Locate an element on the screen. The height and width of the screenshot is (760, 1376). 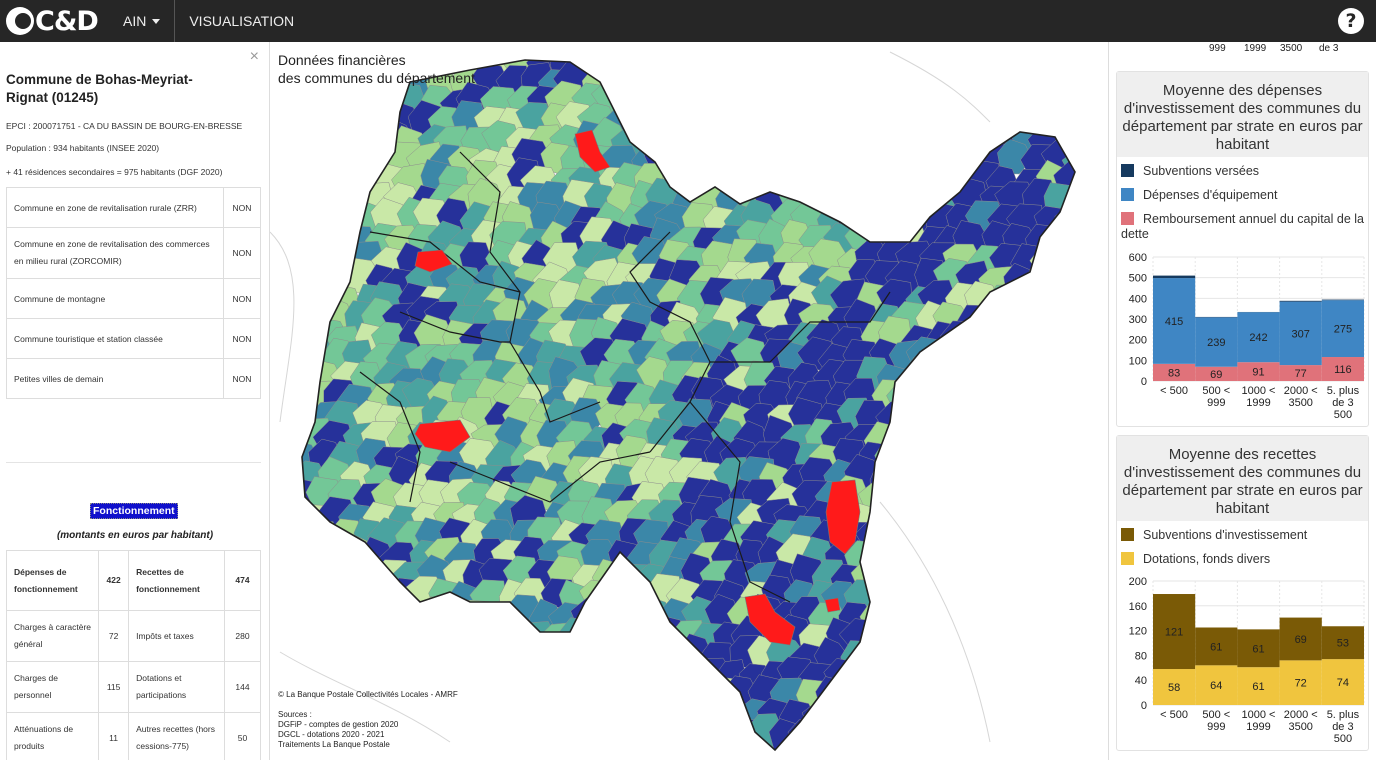
close-icon: × is located at coordinates (254, 56).